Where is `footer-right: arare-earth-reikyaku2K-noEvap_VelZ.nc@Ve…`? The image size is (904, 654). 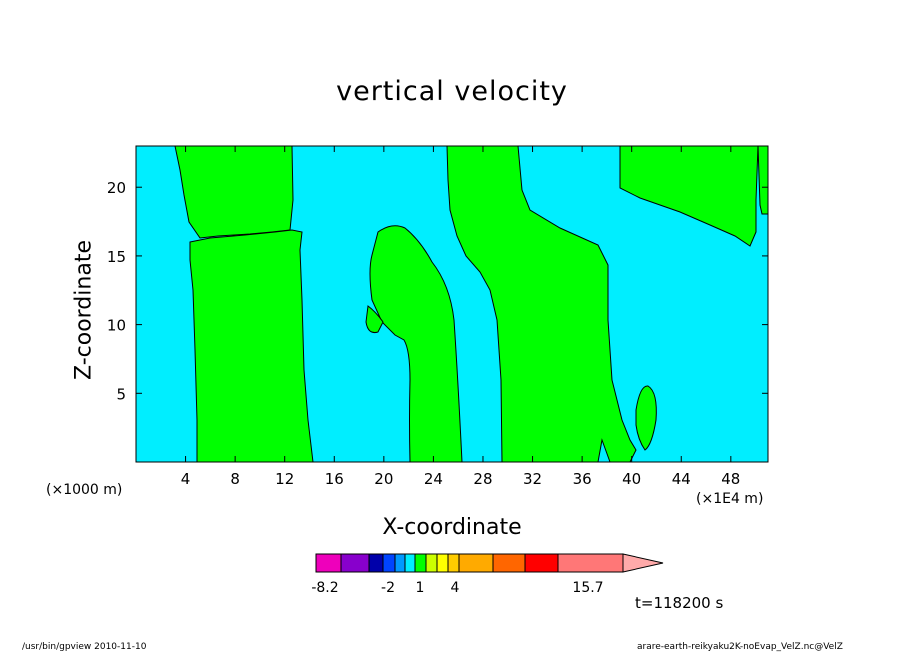 footer-right: arare-earth-reikyaku2K-noEvap_VelZ.nc@Ve… is located at coordinates (740, 647).